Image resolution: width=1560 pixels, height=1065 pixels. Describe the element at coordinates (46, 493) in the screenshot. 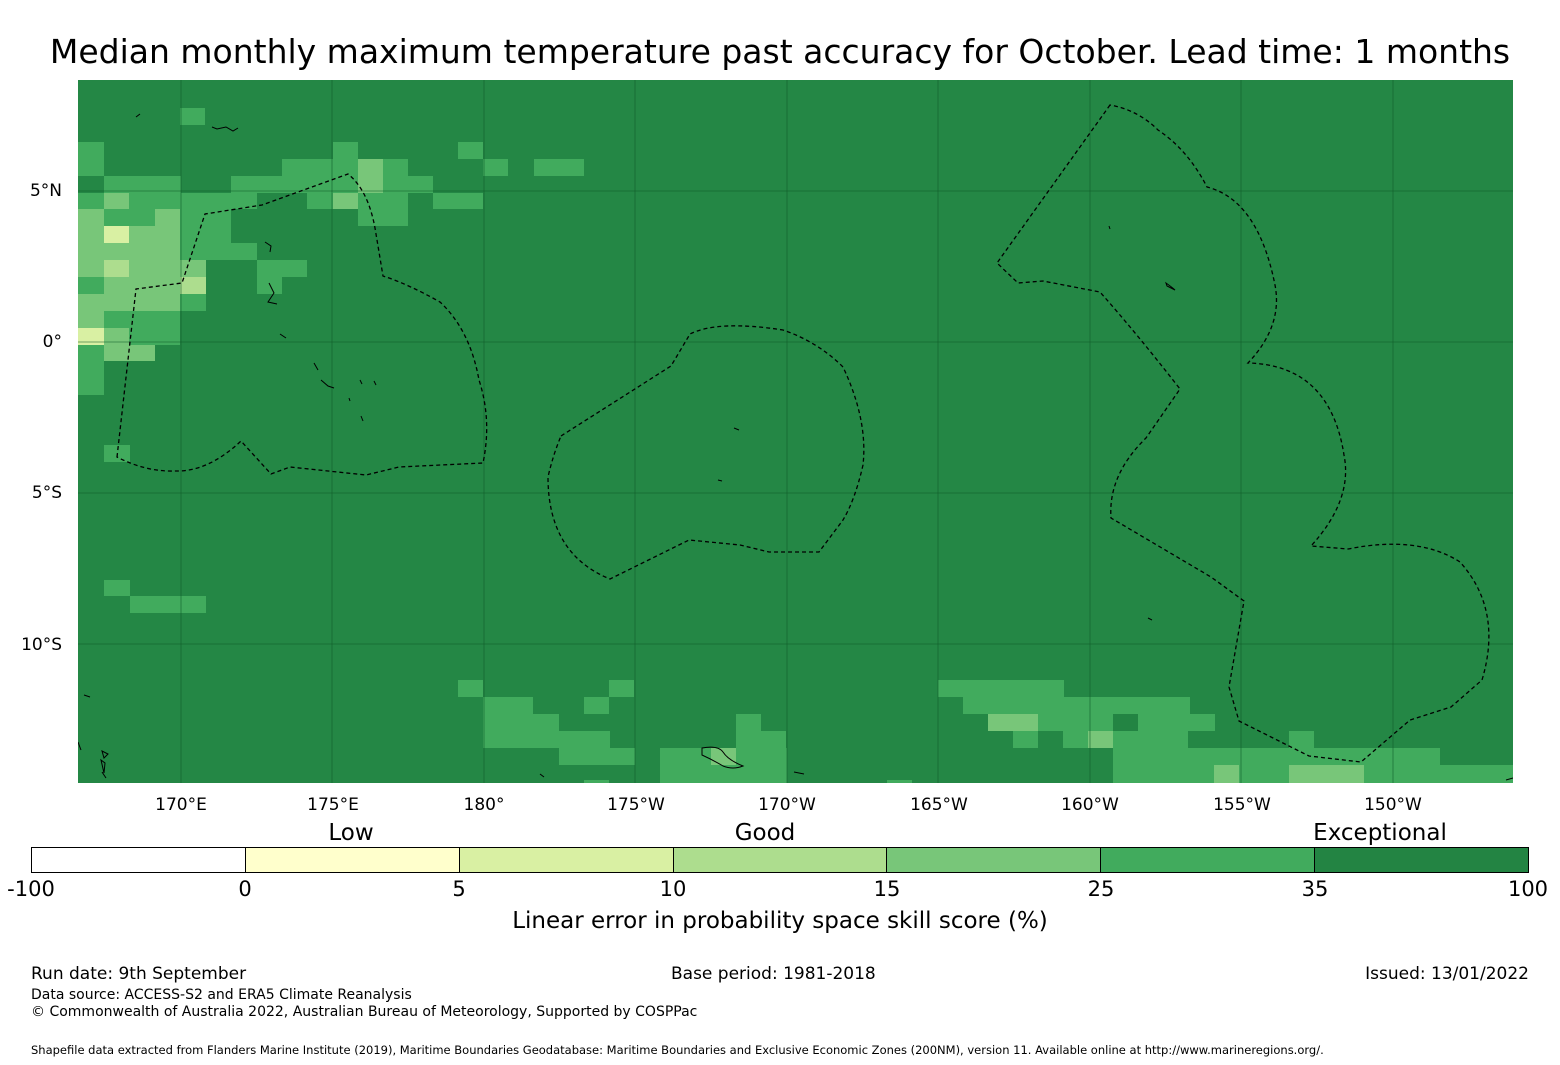

I see `lat-label-5s: 5°S` at that location.